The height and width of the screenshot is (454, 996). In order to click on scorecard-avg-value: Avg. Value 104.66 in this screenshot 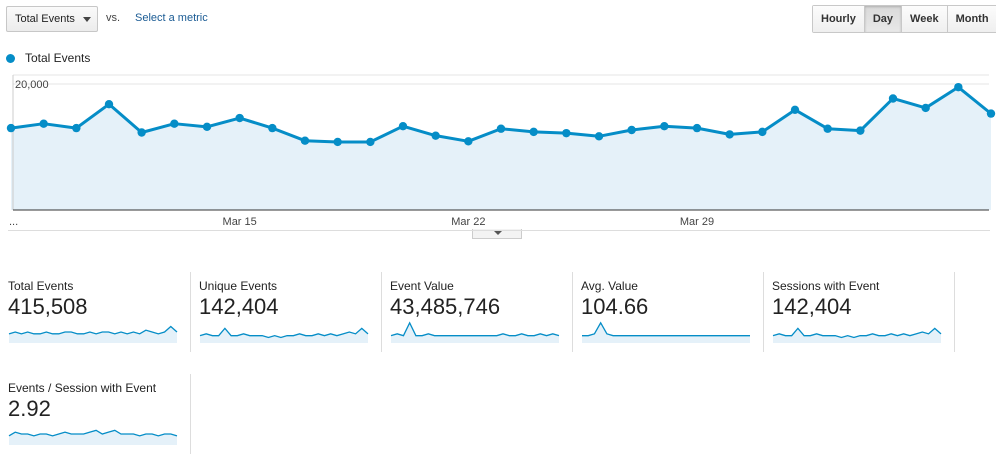, I will do `click(672, 312)`.